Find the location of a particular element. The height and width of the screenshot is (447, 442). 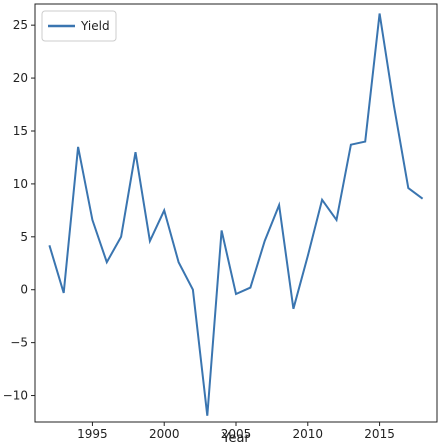

x-tick-label: 2015 is located at coordinates (379, 434).